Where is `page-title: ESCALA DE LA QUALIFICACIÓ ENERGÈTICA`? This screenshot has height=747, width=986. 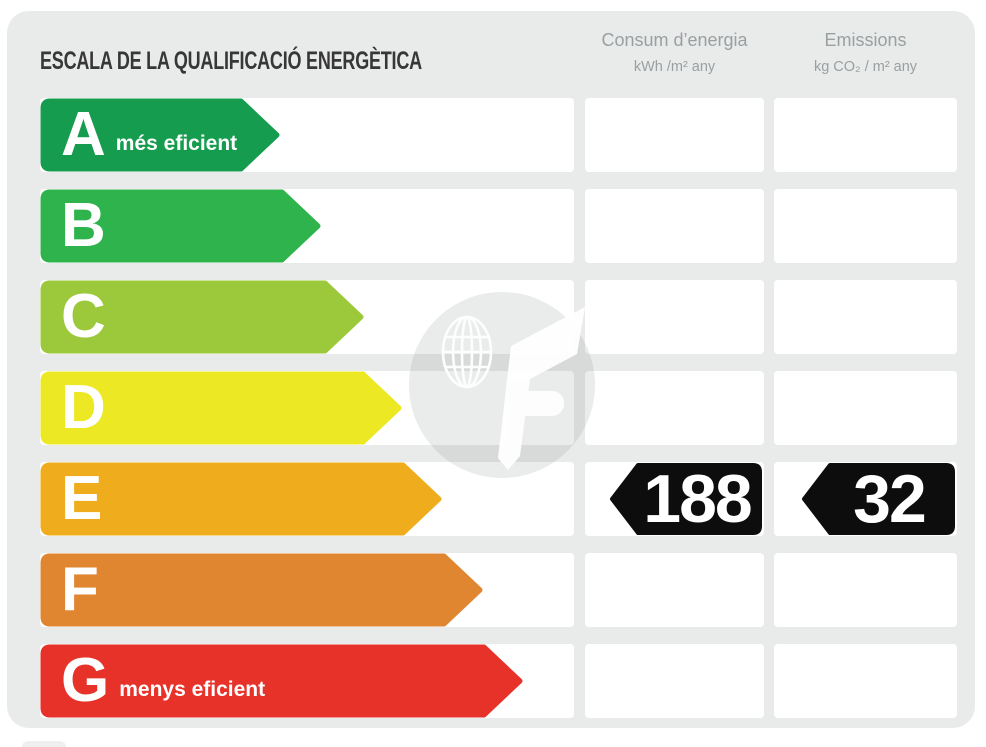
page-title: ESCALA DE LA QUALIFICACIÓ ENERGÈTICA is located at coordinates (231, 61).